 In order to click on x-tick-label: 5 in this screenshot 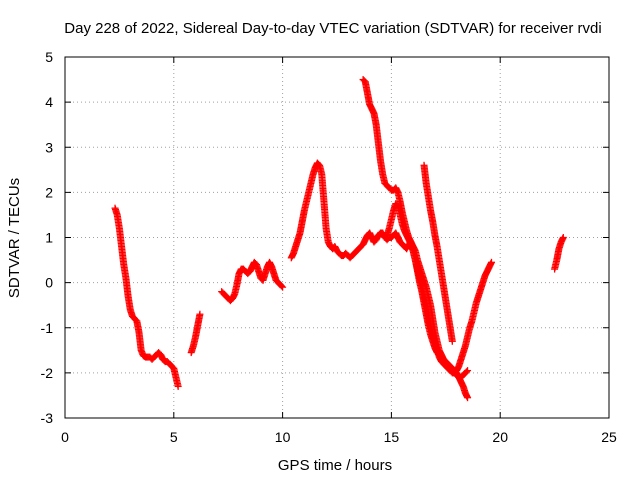, I will do `click(174, 437)`.